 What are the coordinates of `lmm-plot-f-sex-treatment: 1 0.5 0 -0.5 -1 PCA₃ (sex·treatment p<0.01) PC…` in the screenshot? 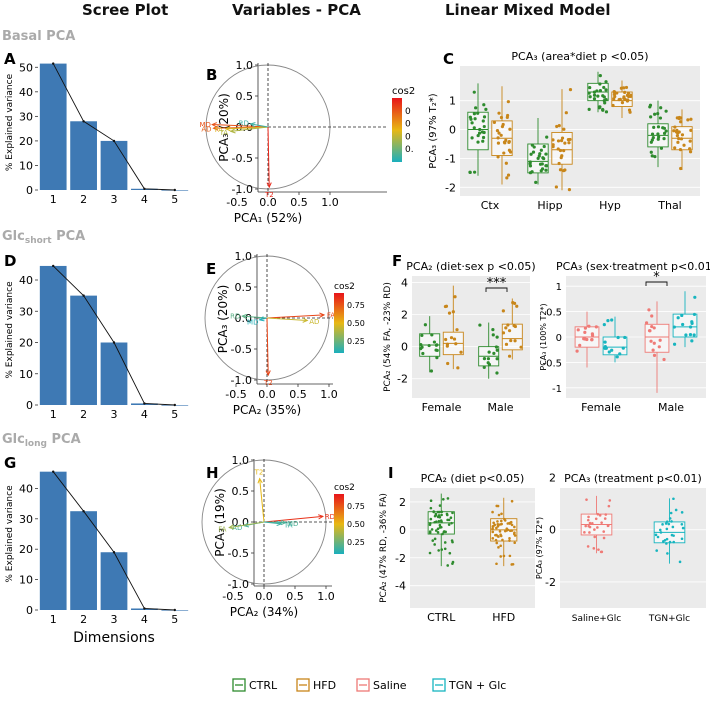 It's located at (624, 337).